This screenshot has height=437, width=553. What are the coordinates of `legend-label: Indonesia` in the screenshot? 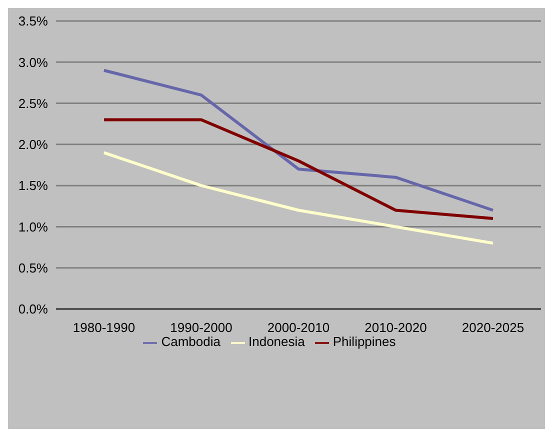 It's located at (276, 341).